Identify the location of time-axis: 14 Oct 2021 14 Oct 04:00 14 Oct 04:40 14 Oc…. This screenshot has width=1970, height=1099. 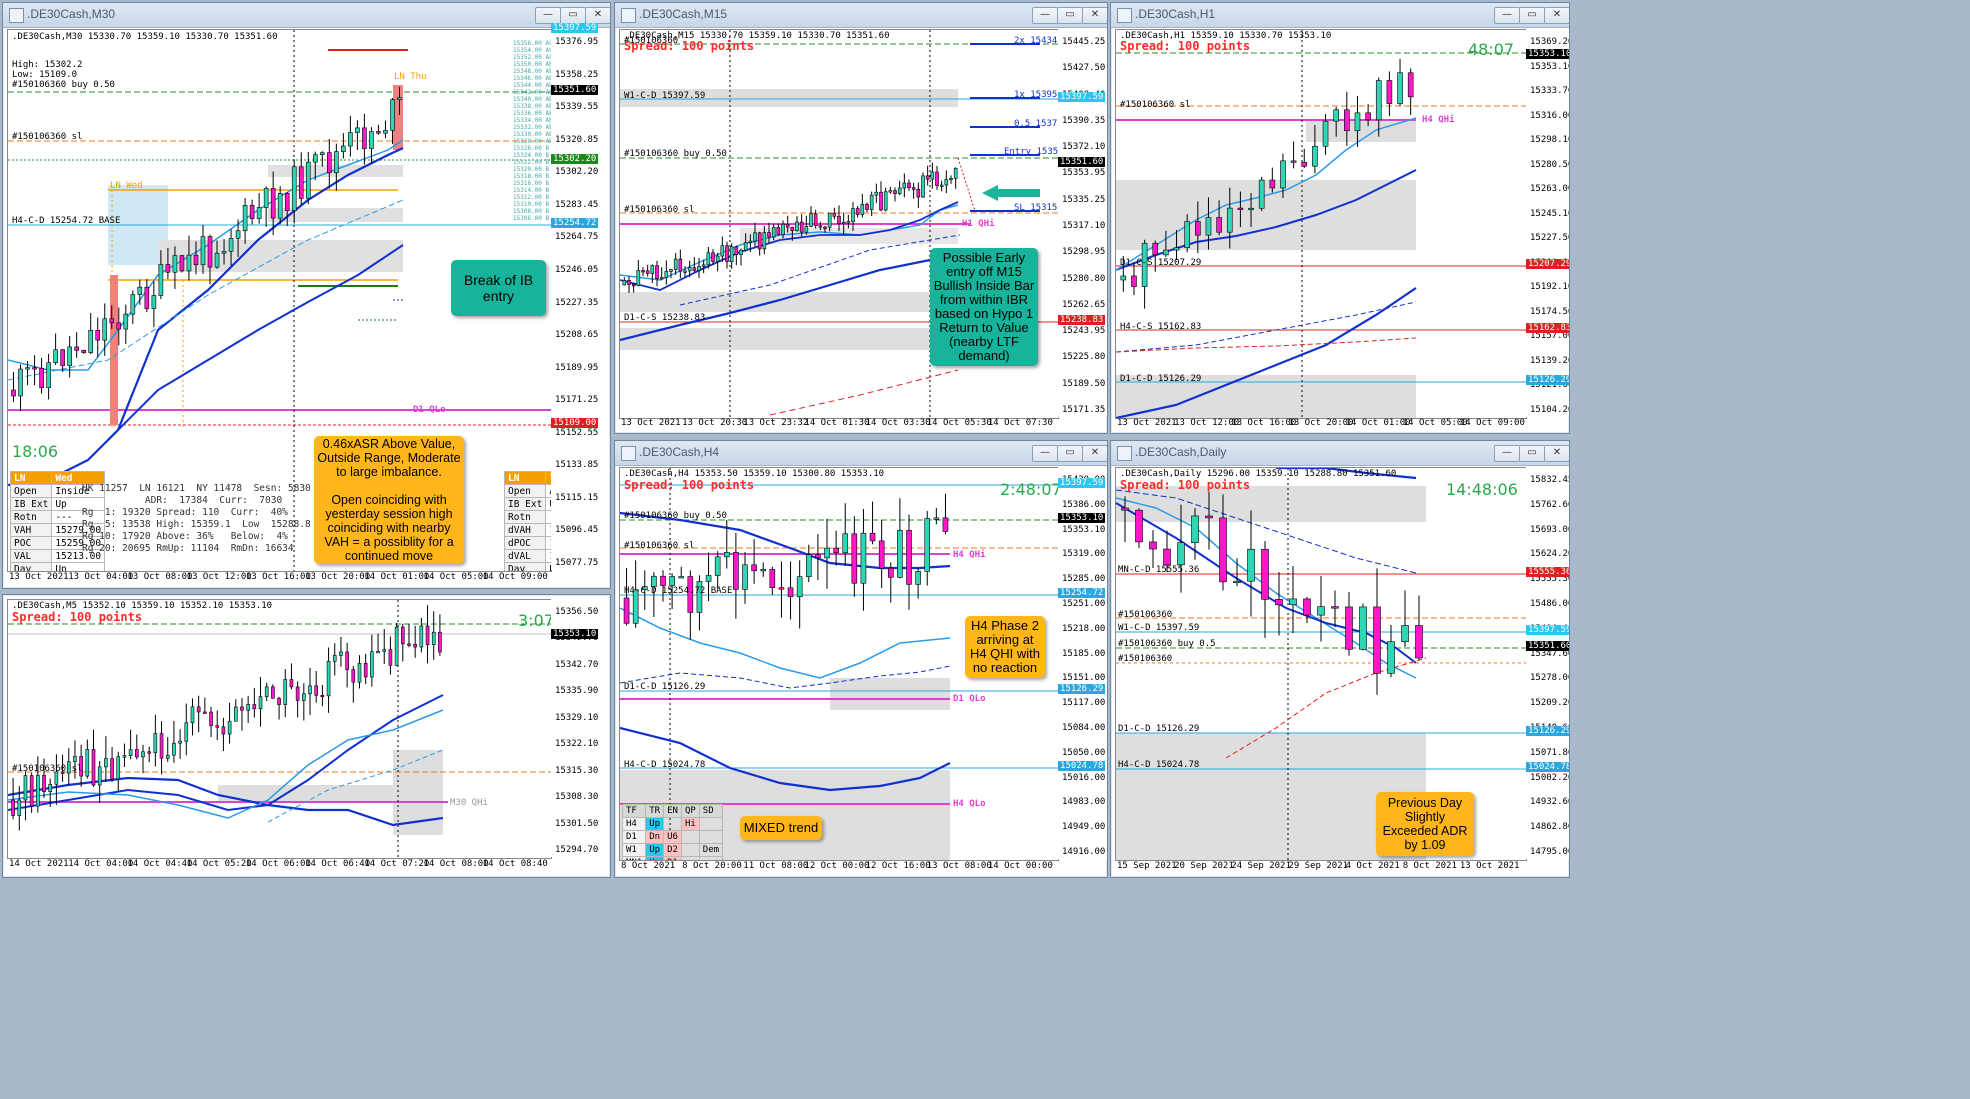
(278, 865).